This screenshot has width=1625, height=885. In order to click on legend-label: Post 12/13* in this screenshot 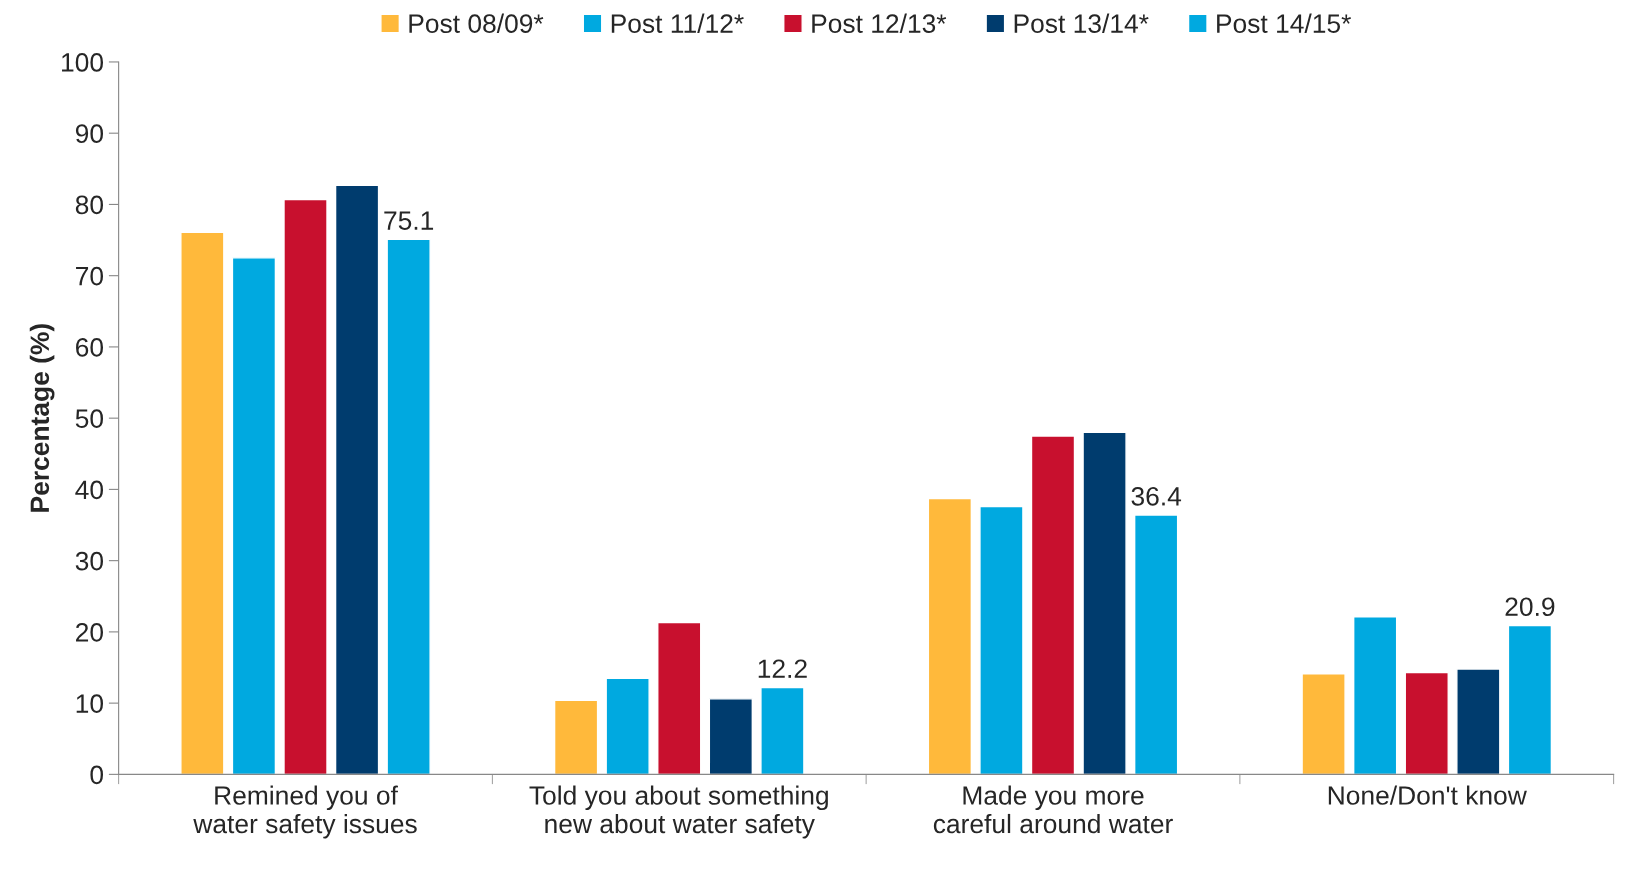, I will do `click(879, 23)`.